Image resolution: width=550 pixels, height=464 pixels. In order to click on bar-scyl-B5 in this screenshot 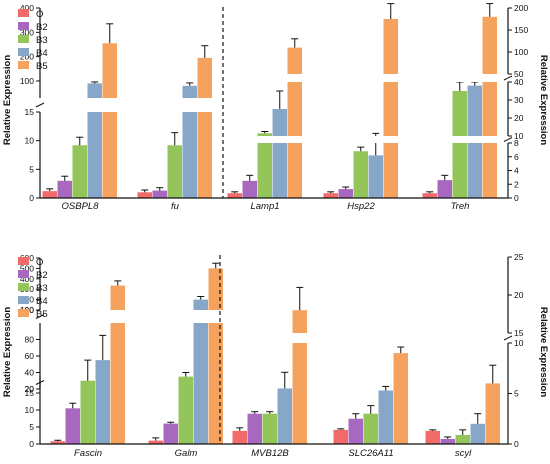, I will do `click(492, 413)`.